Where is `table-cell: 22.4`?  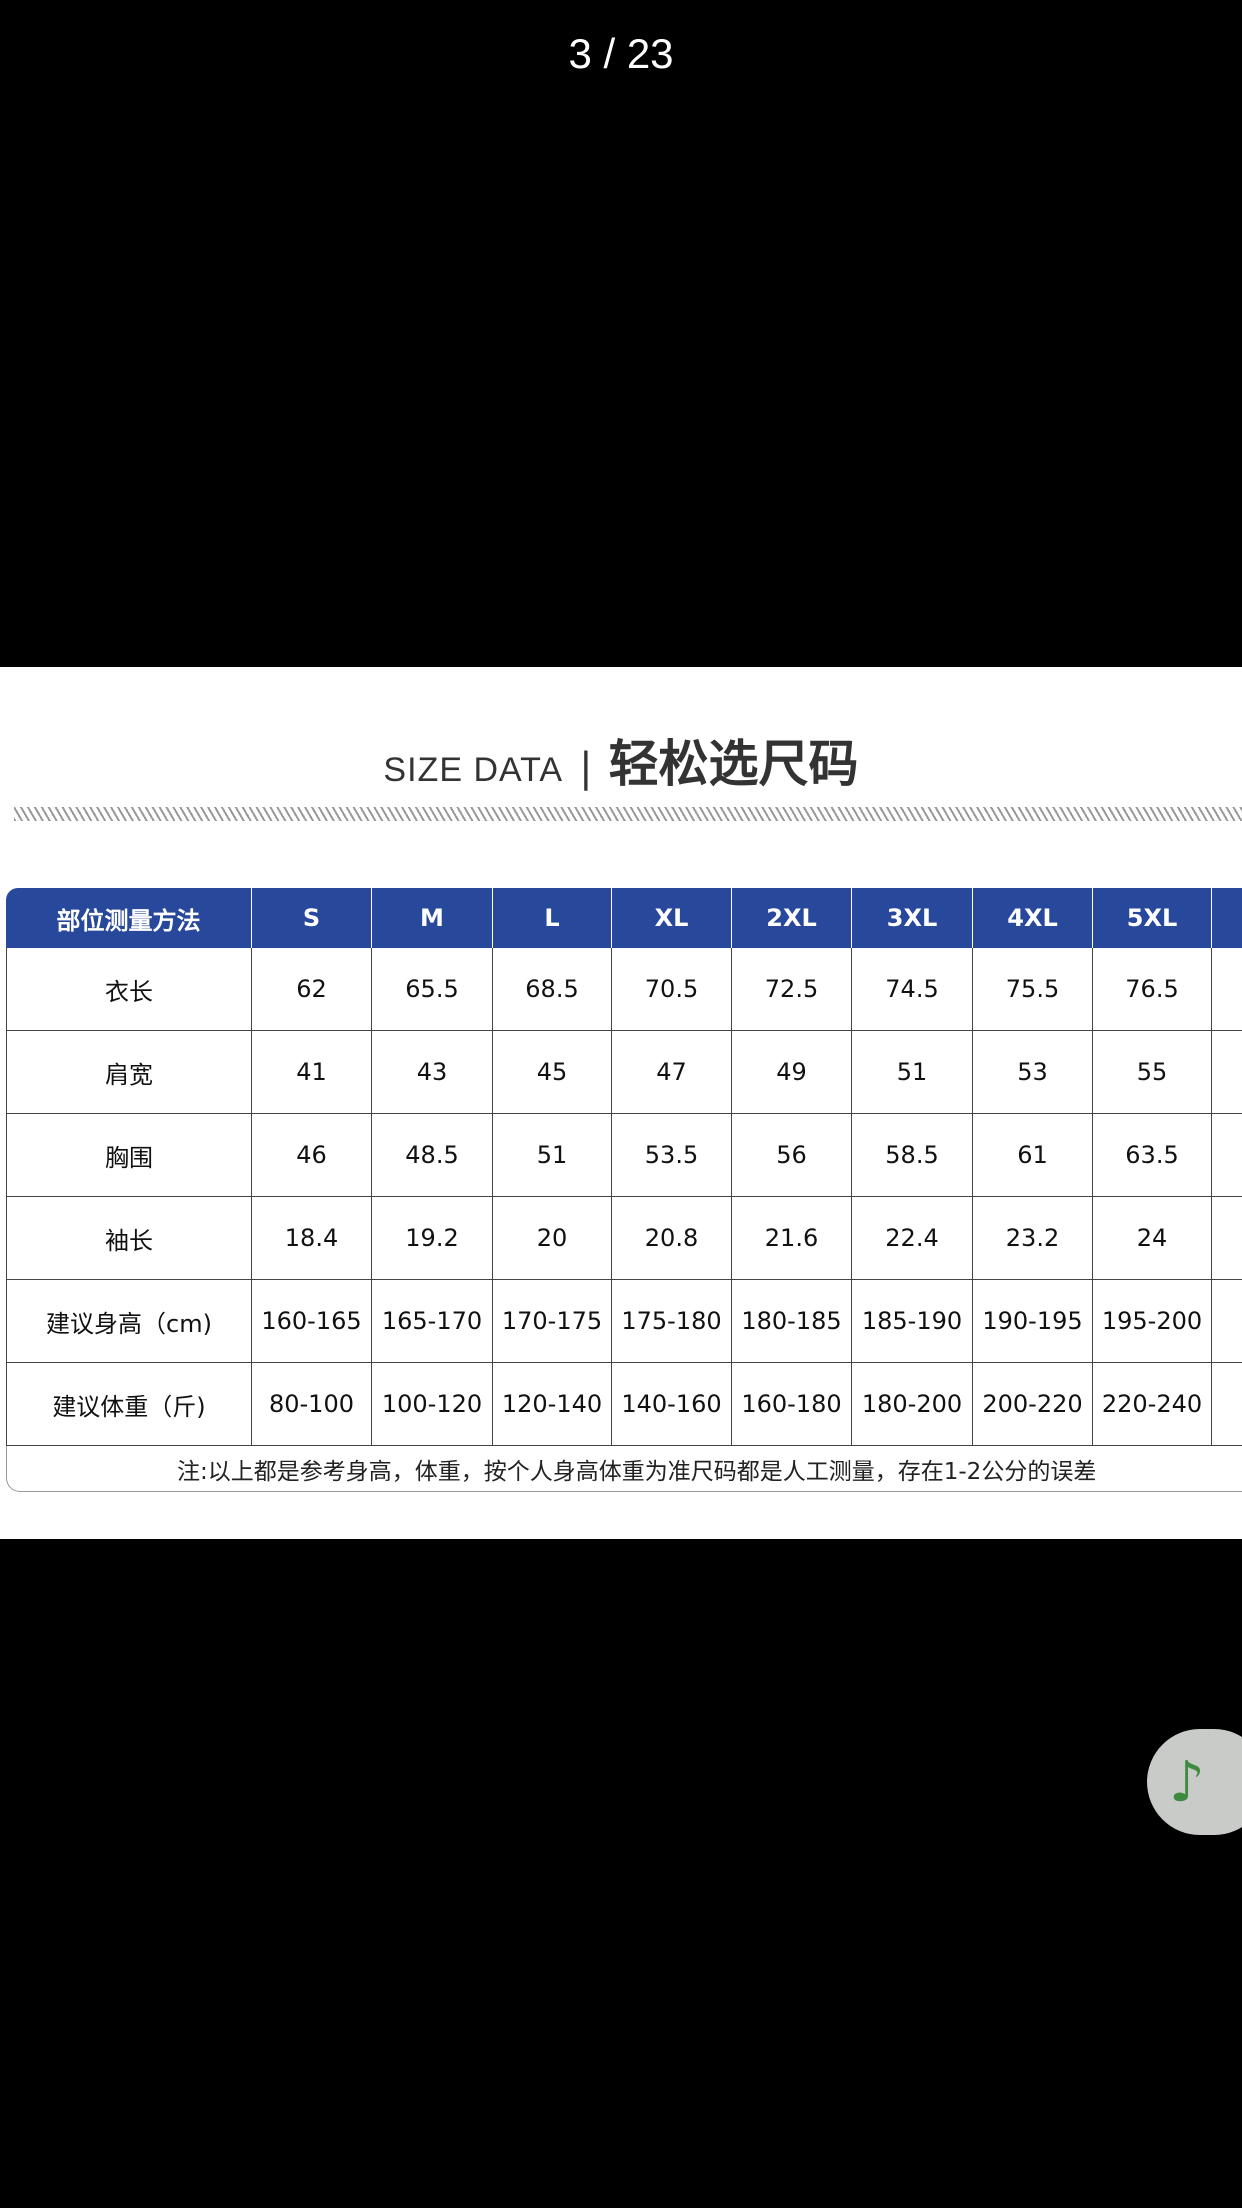
table-cell: 22.4 is located at coordinates (912, 1238).